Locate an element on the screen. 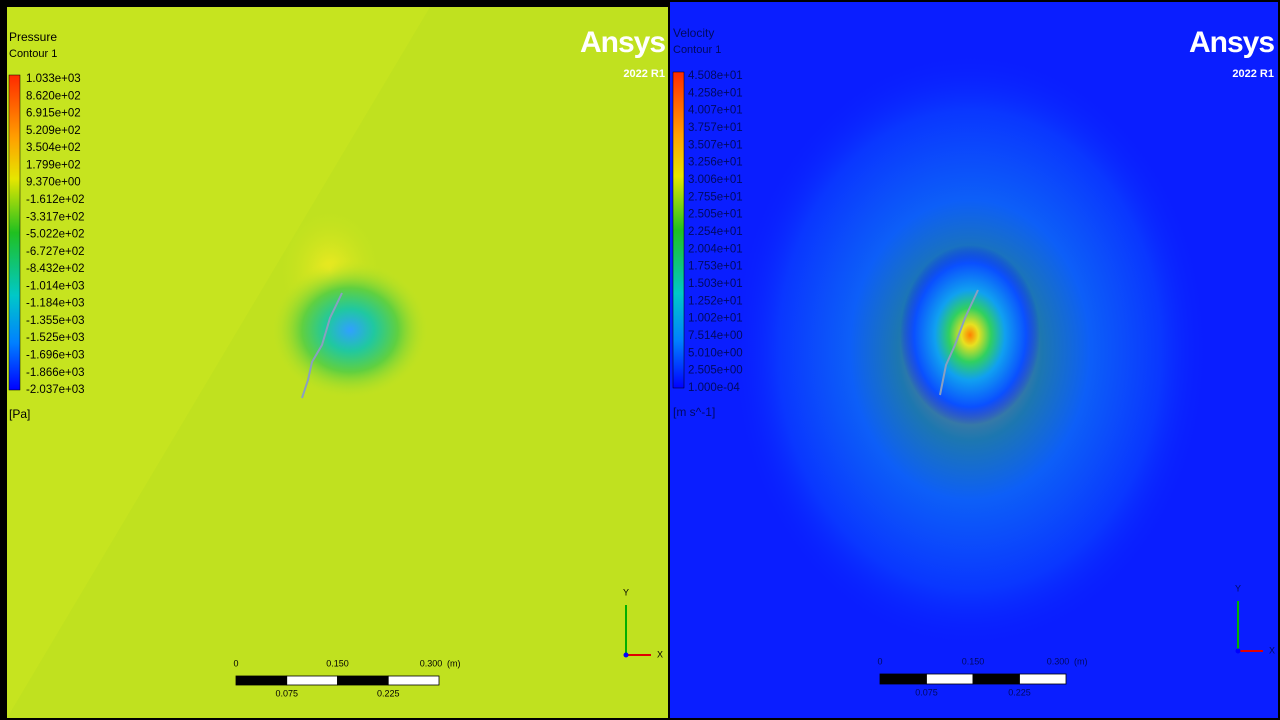 This screenshot has height=720, width=1280. legend-label: 2.505e+00 is located at coordinates (715, 371).